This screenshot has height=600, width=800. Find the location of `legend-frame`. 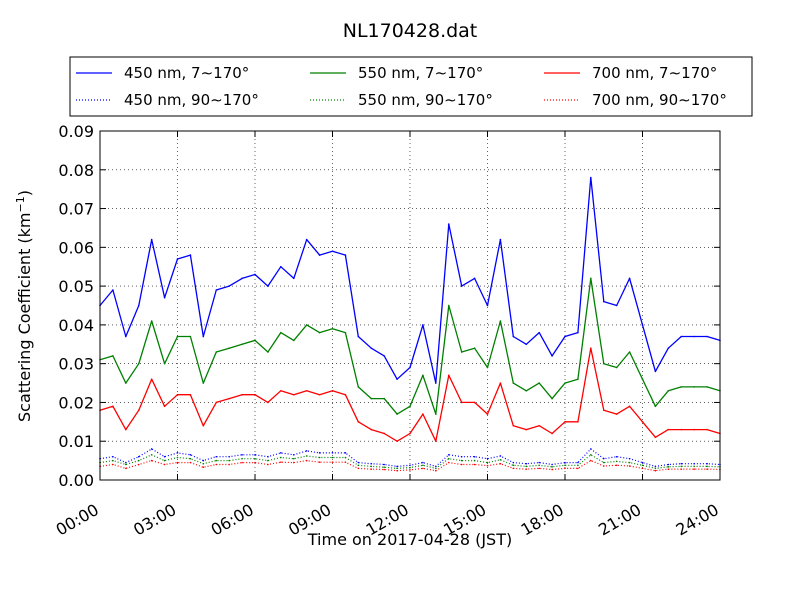

legend-frame is located at coordinates (411, 86).